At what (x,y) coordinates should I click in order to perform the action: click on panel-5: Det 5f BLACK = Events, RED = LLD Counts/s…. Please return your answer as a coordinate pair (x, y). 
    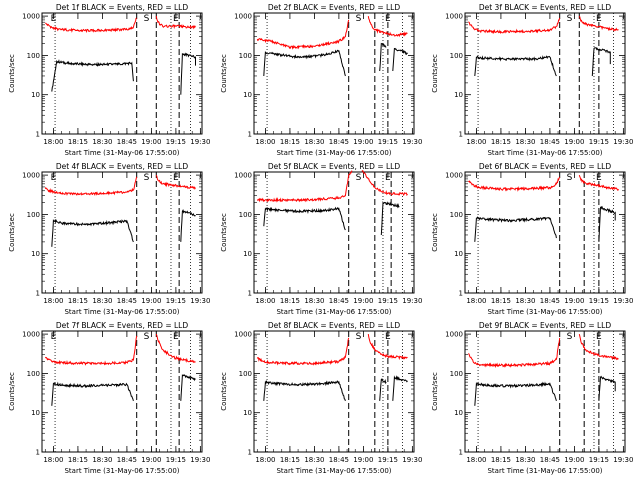
    Looking at the image, I should click on (321, 239).